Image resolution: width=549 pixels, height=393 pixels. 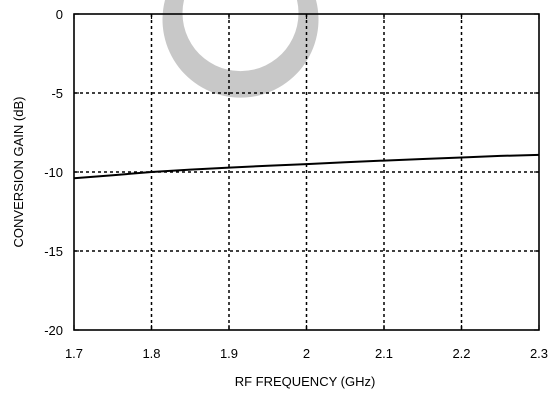 I want to click on series-layer, so click(x=306, y=166).